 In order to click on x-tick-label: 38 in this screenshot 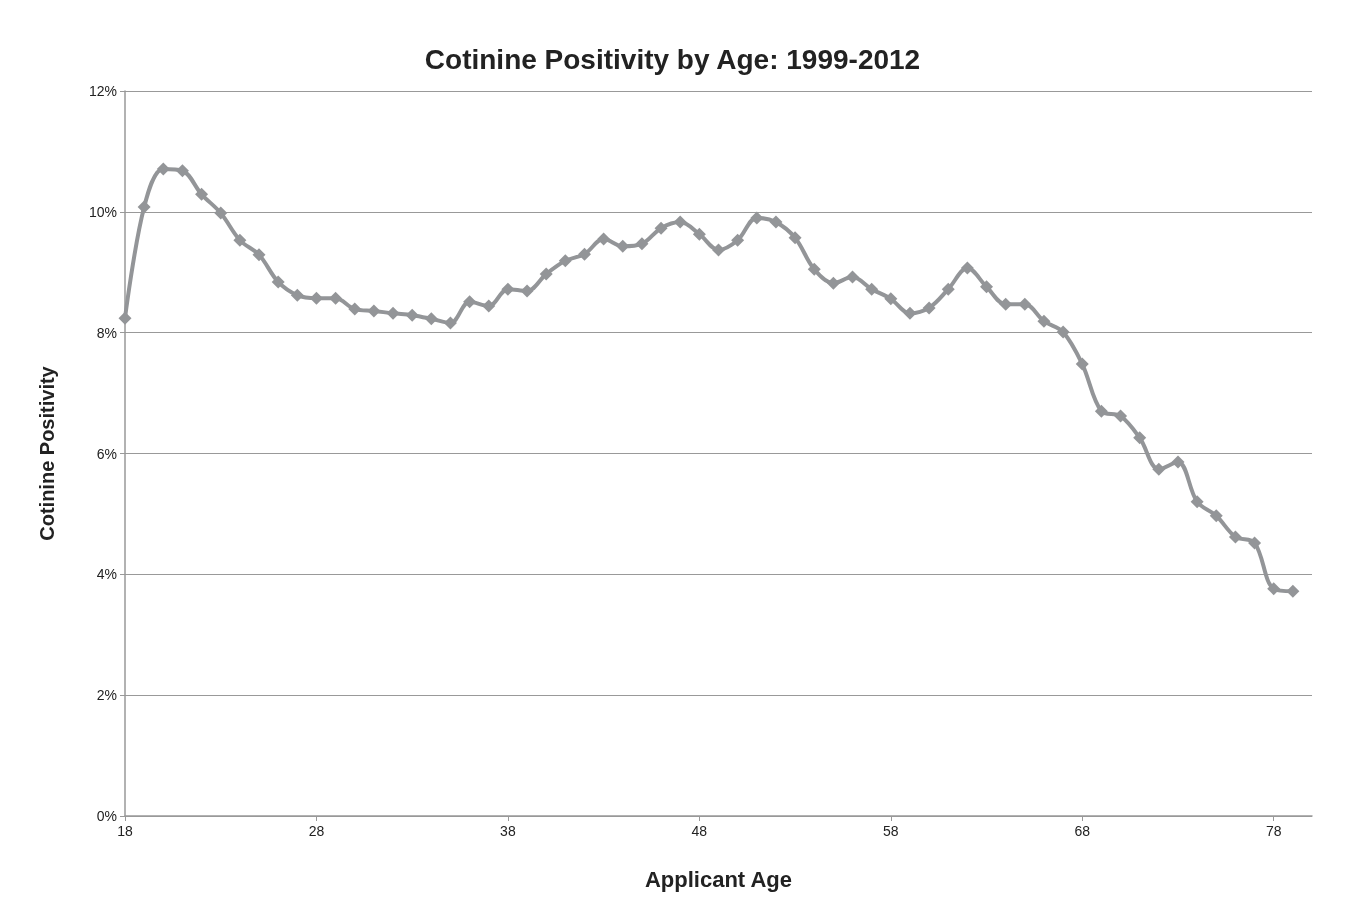, I will do `click(508, 831)`.